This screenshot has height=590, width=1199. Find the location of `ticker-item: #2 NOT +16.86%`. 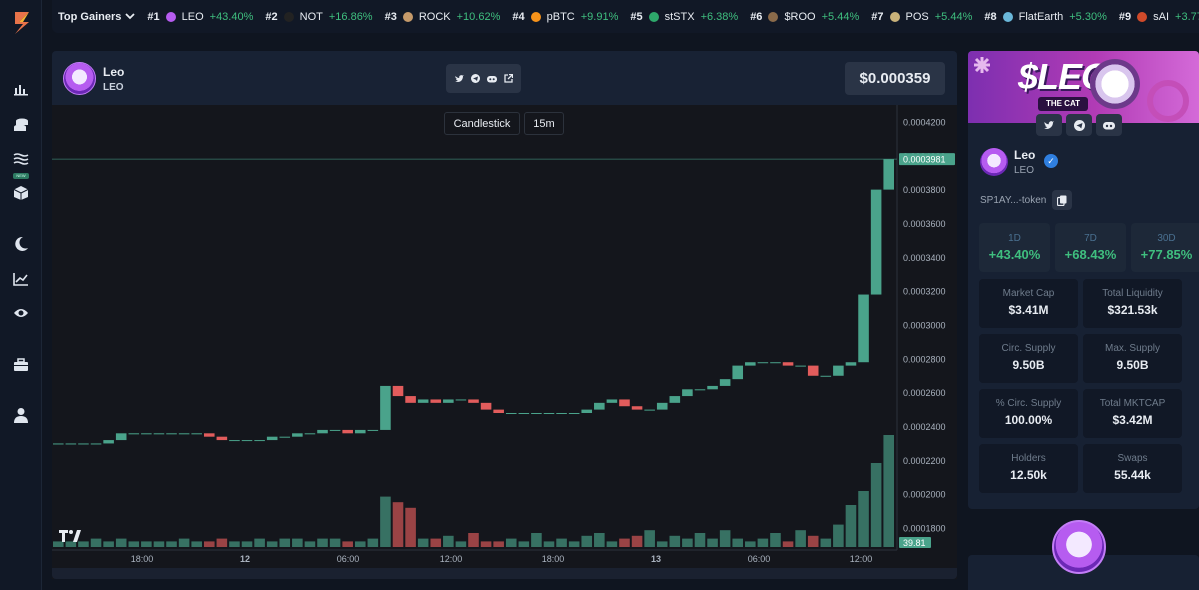

ticker-item: #2 NOT +16.86% is located at coordinates (318, 17).